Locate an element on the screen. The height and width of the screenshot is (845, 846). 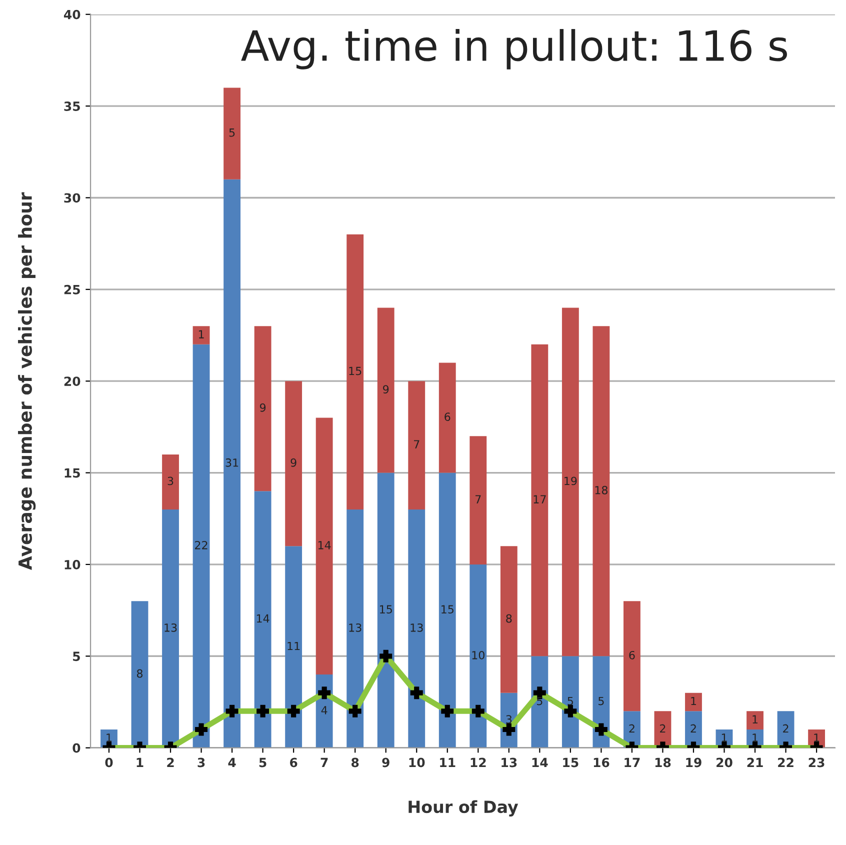
data-label: 10 is located at coordinates (478, 655).